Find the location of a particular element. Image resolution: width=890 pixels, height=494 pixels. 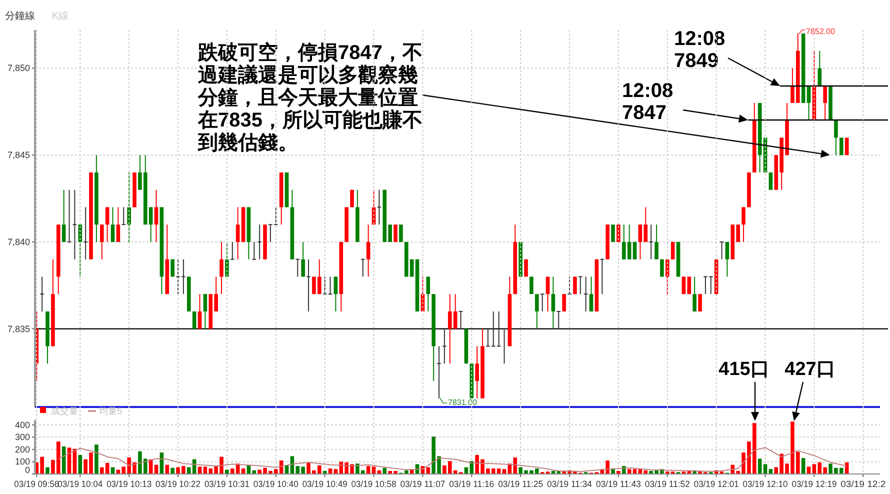

y-tick-label: 0 is located at coordinates (27, 470).